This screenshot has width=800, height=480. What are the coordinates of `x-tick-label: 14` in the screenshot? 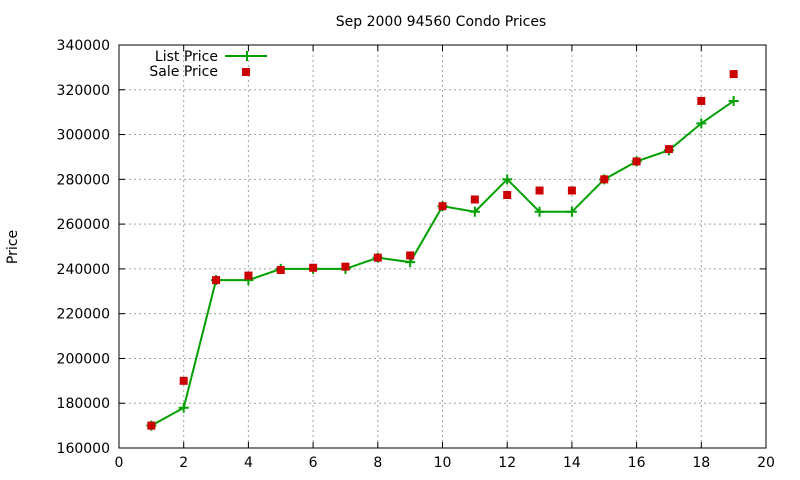 It's located at (572, 463).